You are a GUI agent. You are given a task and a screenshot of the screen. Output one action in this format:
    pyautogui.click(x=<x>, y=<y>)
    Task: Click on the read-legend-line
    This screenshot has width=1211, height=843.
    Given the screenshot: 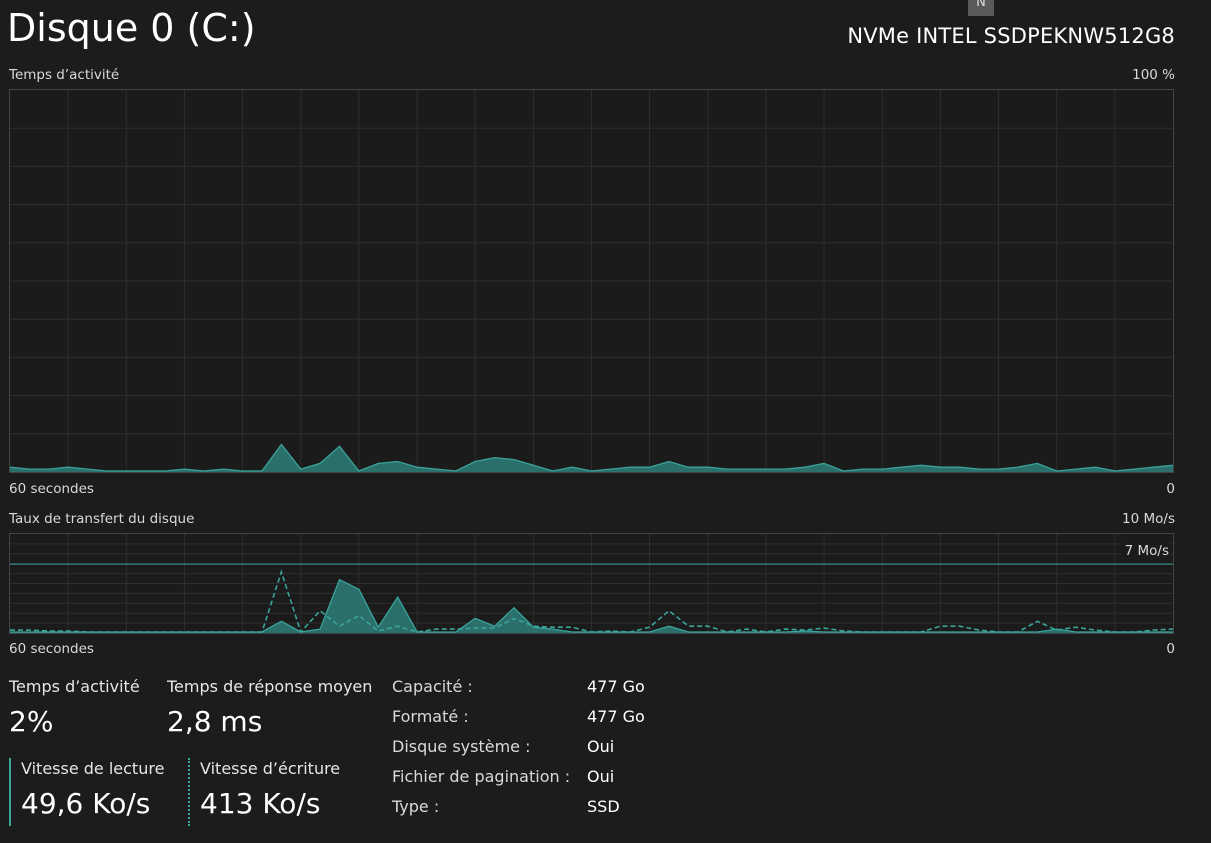 What is the action you would take?
    pyautogui.click(x=10, y=792)
    